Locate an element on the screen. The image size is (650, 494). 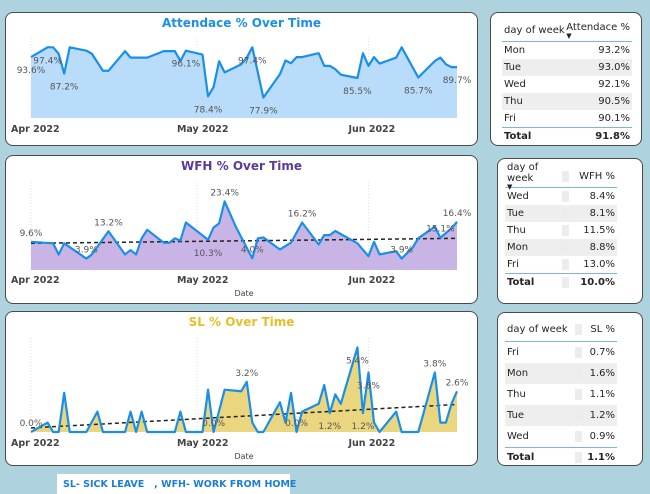
column-header-label: Attendace % is located at coordinates (598, 27).